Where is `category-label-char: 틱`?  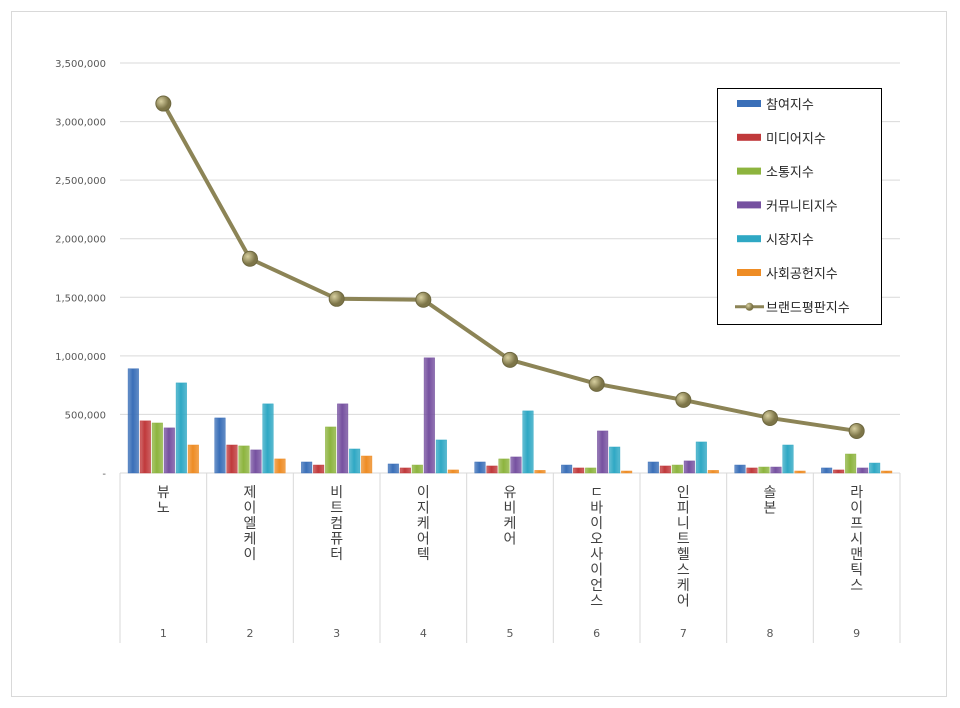 category-label-char: 틱 is located at coordinates (856, 571).